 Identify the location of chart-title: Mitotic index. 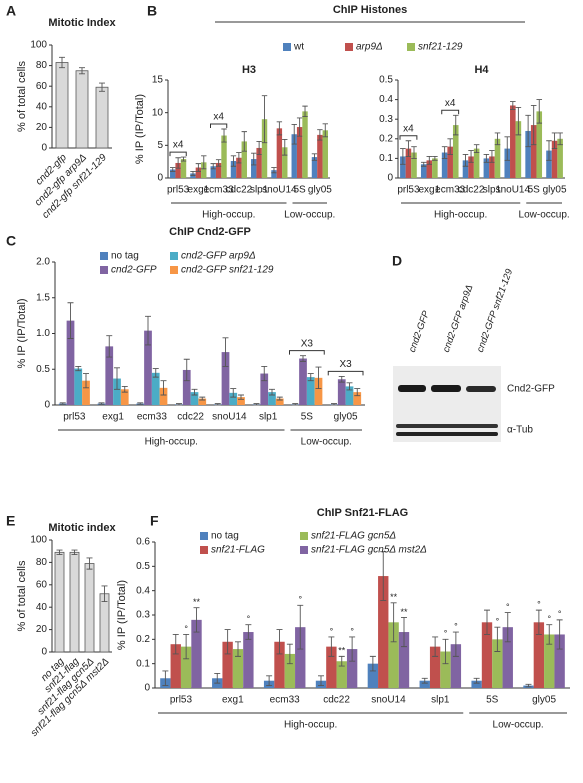
(82, 528).